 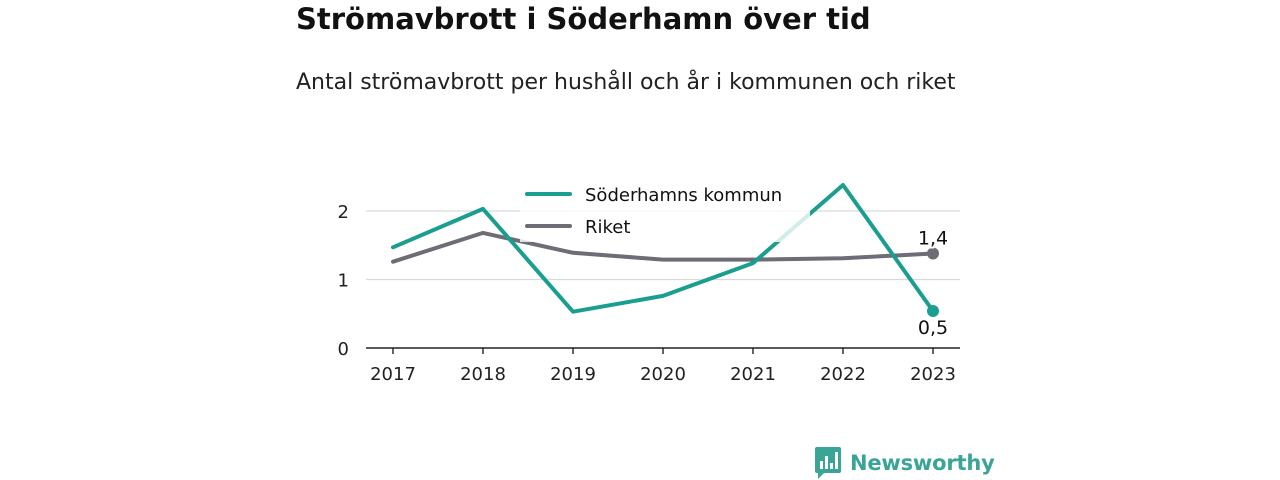 I want to click on y-tick-label: 1, so click(x=343, y=281).